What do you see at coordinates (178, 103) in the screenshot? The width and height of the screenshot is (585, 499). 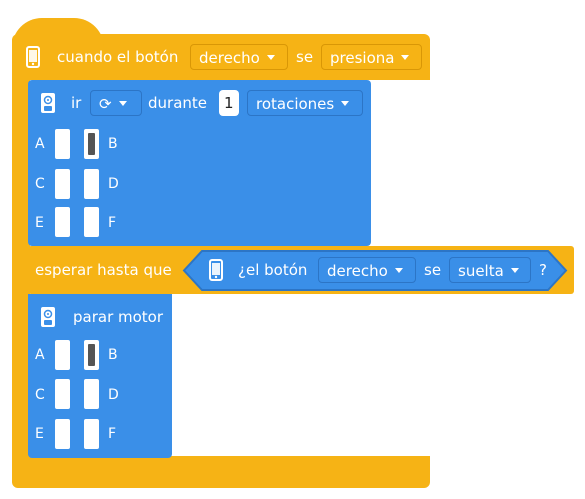 I see `during-label: durante` at bounding box center [178, 103].